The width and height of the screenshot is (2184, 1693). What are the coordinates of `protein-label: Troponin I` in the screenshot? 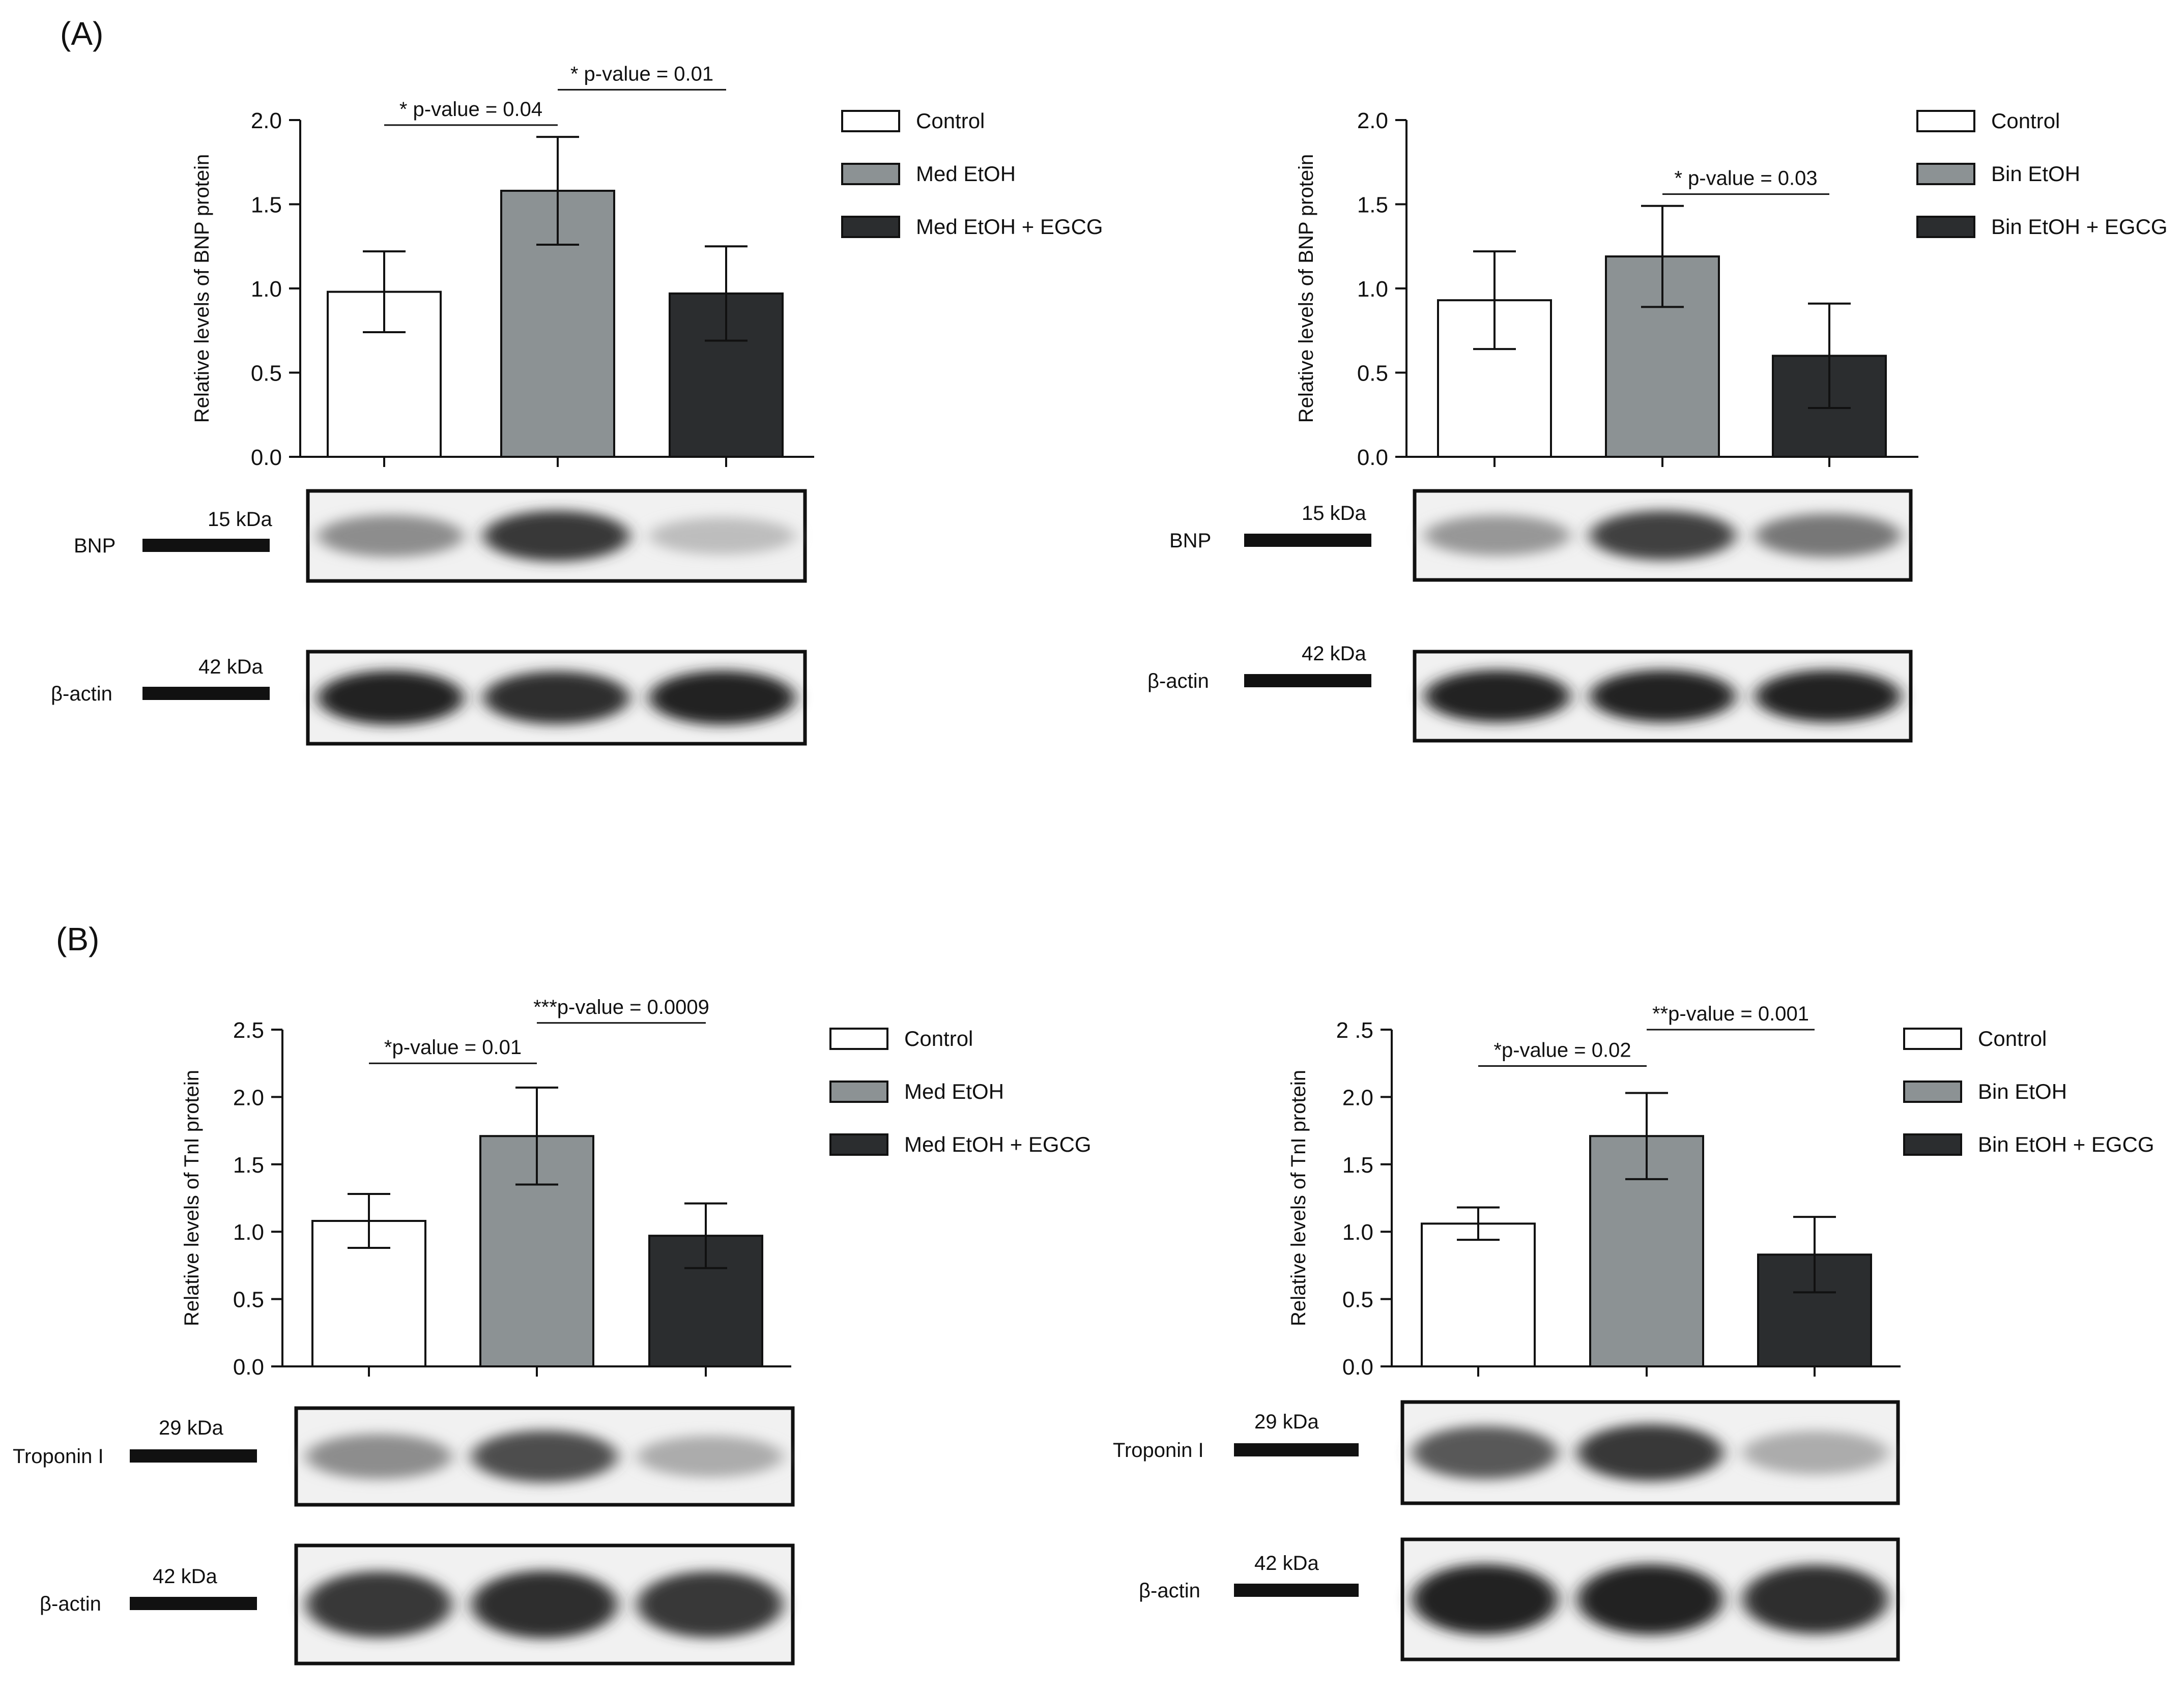 It's located at (58, 1456).